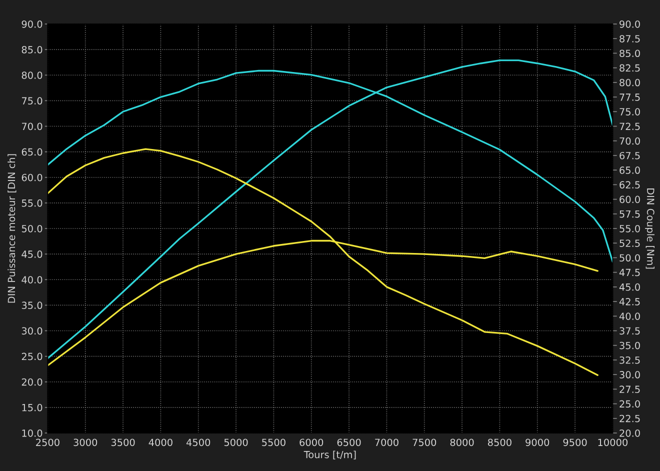 This screenshot has height=471, width=660. What do you see at coordinates (349, 442) in the screenshot?
I see `x-tick-label: 6500` at bounding box center [349, 442].